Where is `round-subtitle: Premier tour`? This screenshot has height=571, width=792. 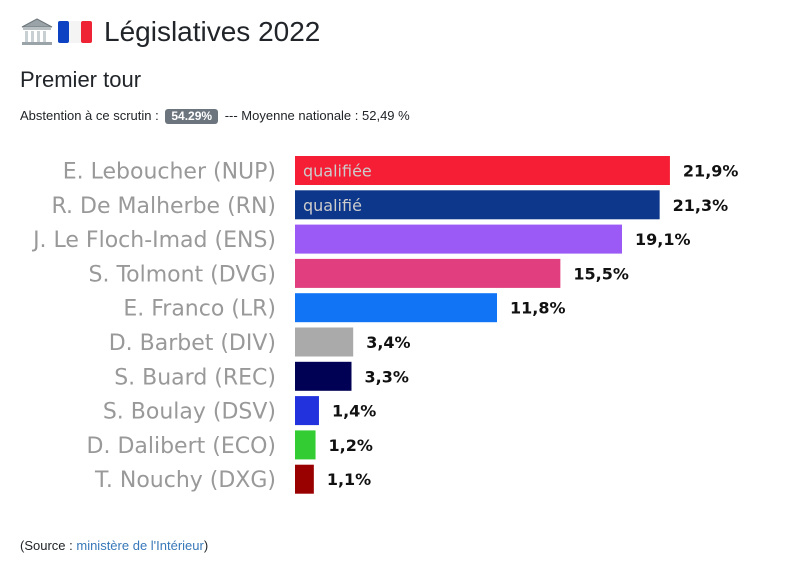
round-subtitle: Premier tour is located at coordinates (81, 79).